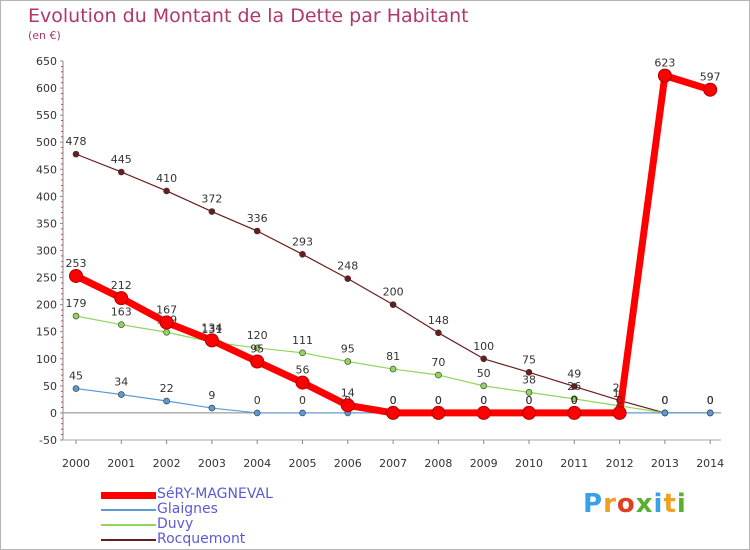 This screenshot has width=750, height=550. What do you see at coordinates (187, 509) in the screenshot?
I see `legend-label: Glaignes` at bounding box center [187, 509].